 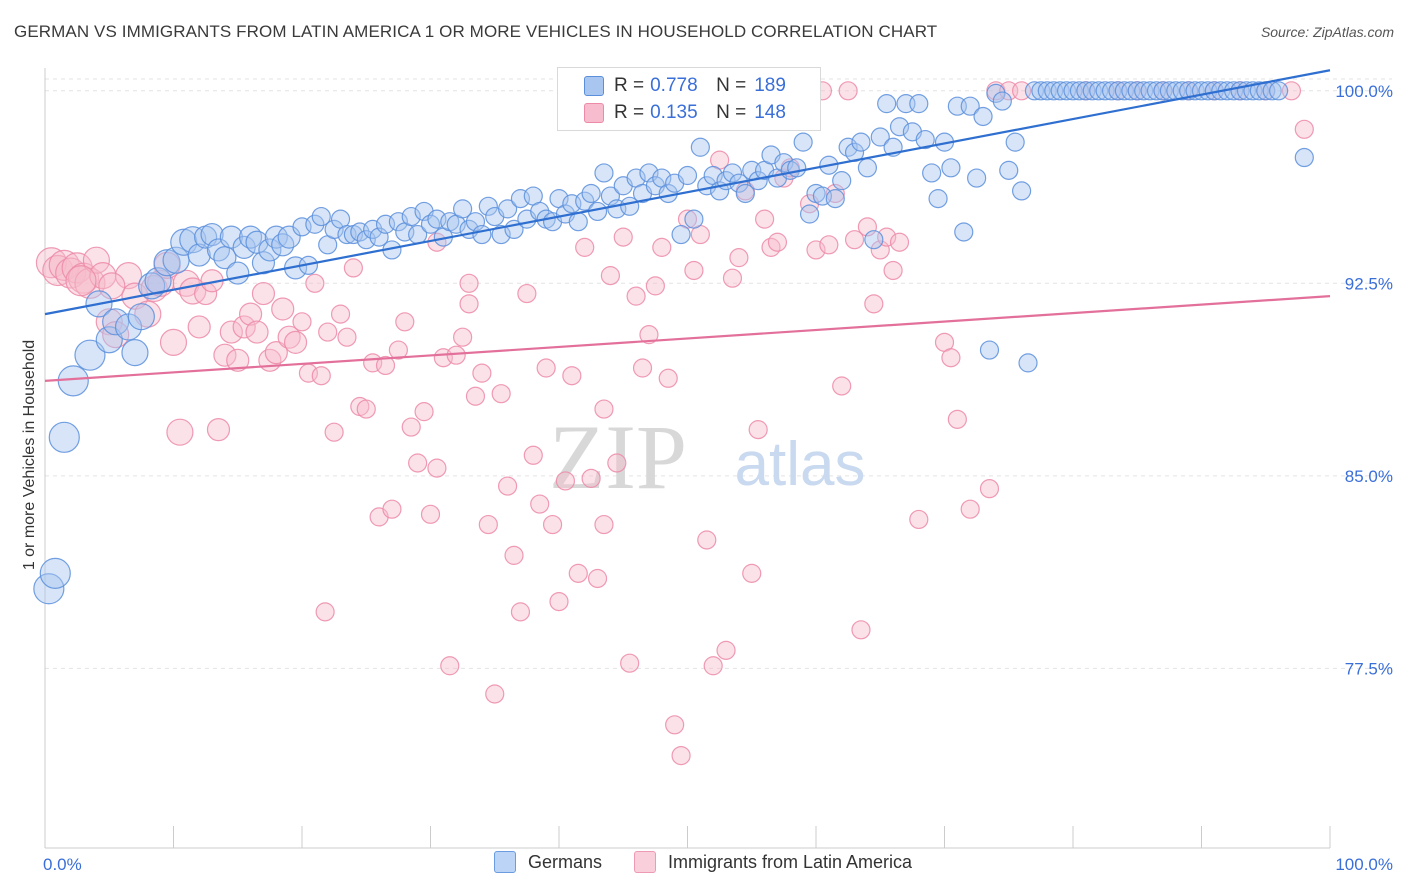 What do you see at coordinates (674, 85) in the screenshot?
I see `r-value: 0.778` at bounding box center [674, 85].